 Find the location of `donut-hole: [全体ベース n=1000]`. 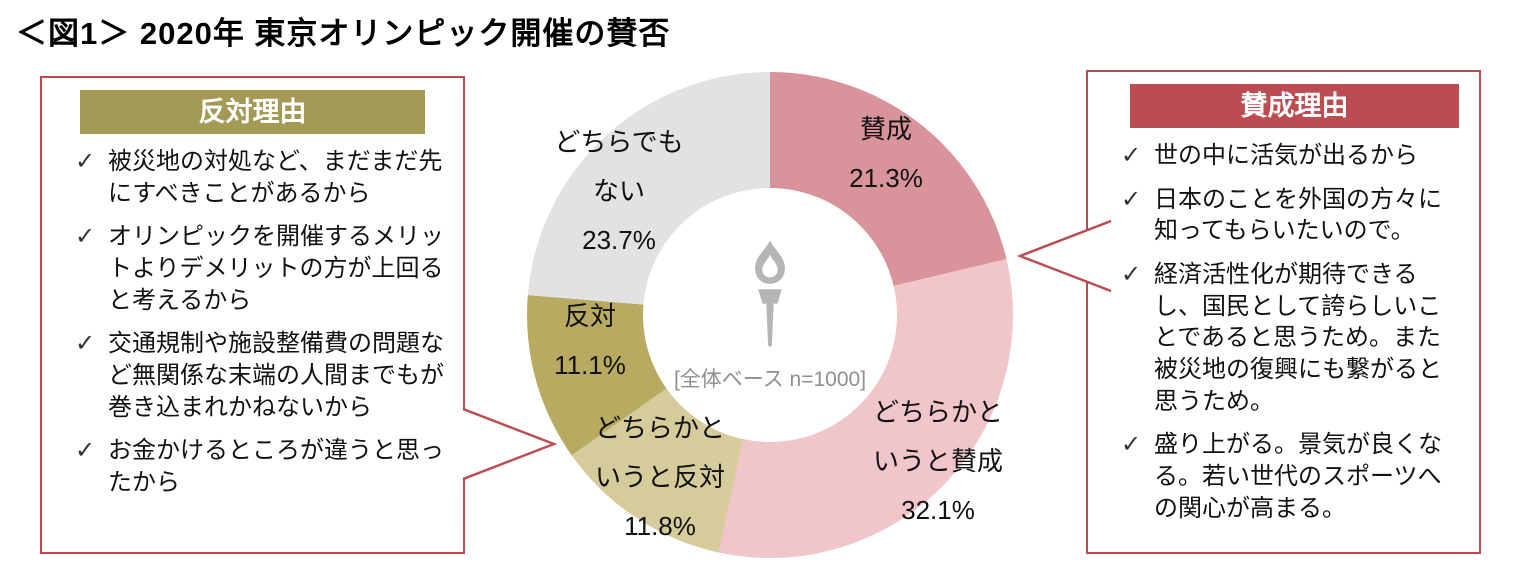

donut-hole: [全体ベース n=1000] is located at coordinates (770, 315).